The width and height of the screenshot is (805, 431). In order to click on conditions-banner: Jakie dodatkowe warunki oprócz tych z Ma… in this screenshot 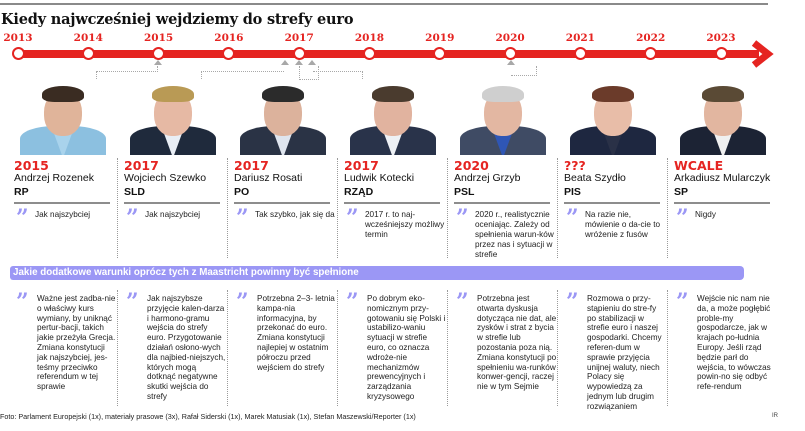, I will do `click(192, 273)`.